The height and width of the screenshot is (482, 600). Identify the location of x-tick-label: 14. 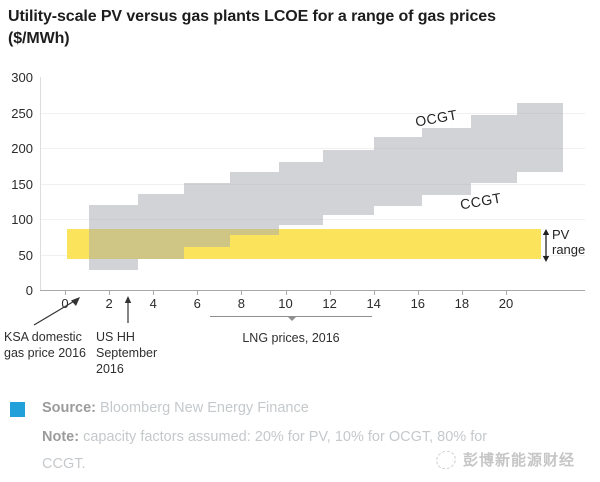
(373, 303).